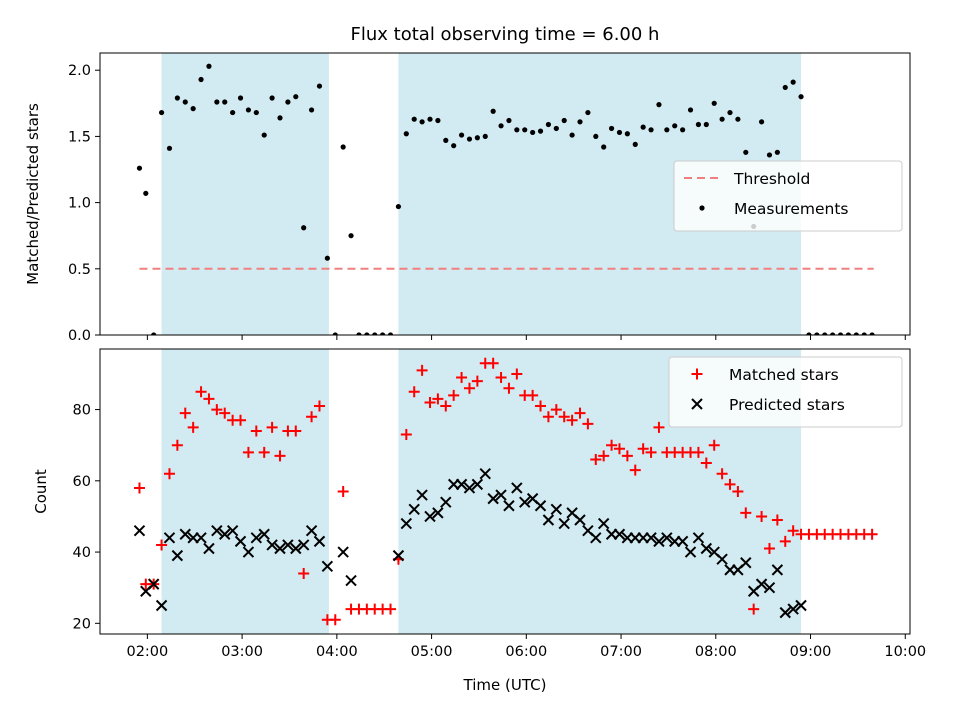 This screenshot has width=960, height=720. Describe the element at coordinates (697, 404) in the screenshot. I see `legend-predicted-swatch` at that location.